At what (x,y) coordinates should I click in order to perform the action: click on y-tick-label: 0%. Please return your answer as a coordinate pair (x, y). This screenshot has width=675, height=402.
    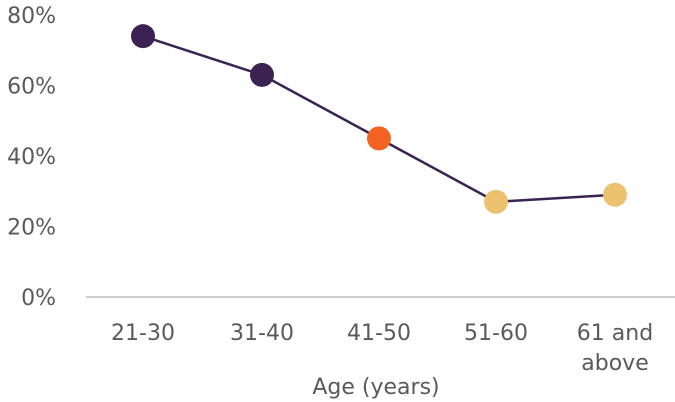
    Looking at the image, I should click on (38, 298).